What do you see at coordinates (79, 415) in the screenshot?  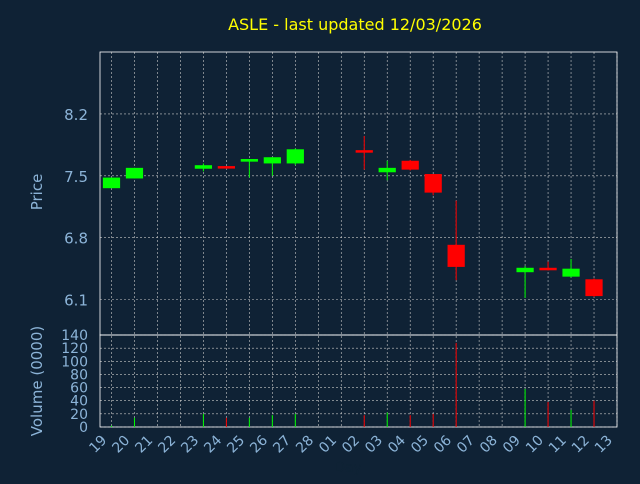 I see `volume-tick-label: 20` at bounding box center [79, 415].